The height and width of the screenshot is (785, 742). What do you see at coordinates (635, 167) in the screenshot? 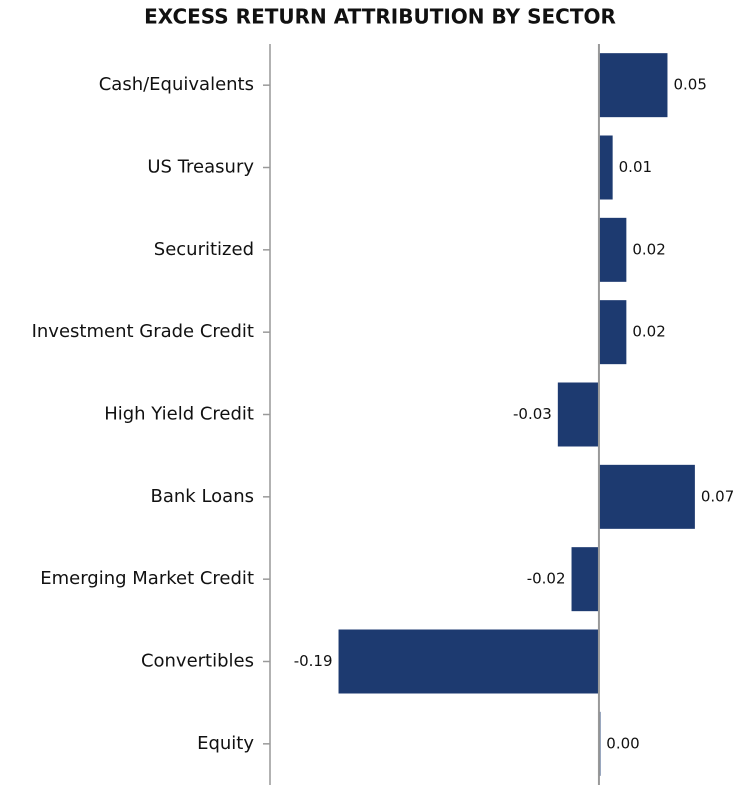
I see `value-label: 0.01` at bounding box center [635, 167].